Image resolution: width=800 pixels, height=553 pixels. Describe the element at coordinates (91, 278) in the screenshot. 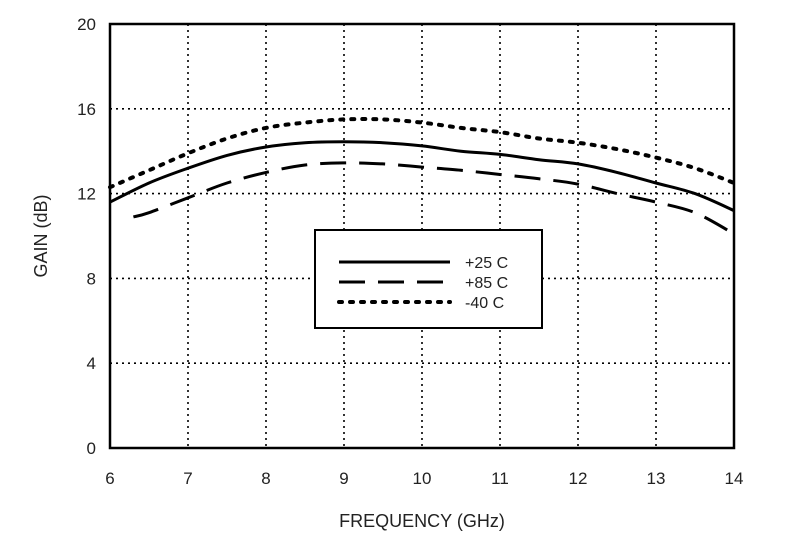

I see `y-tick-label: 8` at that location.